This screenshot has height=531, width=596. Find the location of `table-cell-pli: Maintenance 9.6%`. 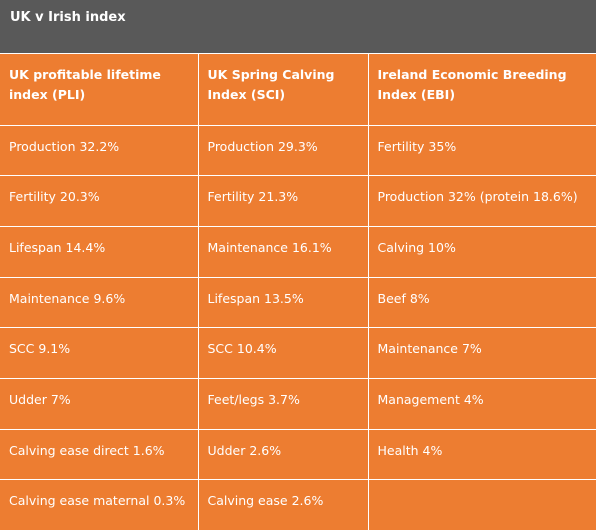

table-cell-pli: Maintenance 9.6% is located at coordinates (99, 302).